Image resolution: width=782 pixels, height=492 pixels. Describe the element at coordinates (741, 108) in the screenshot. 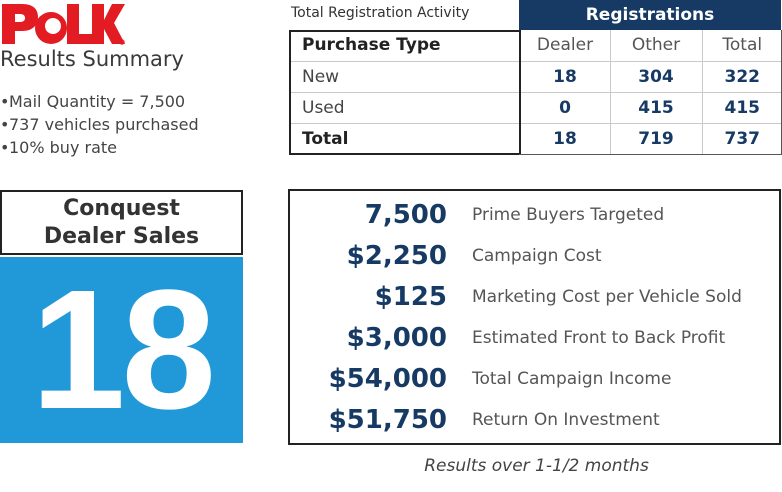

I see `cell-total: 415` at that location.